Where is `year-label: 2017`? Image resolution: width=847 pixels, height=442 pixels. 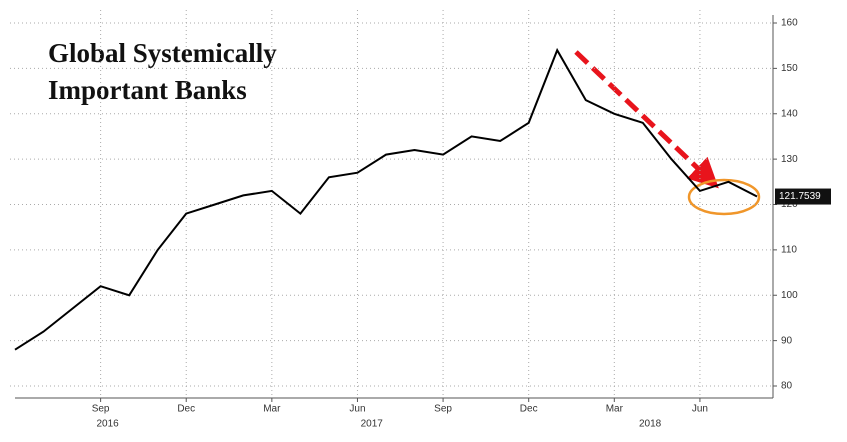 year-label: 2017 is located at coordinates (372, 424).